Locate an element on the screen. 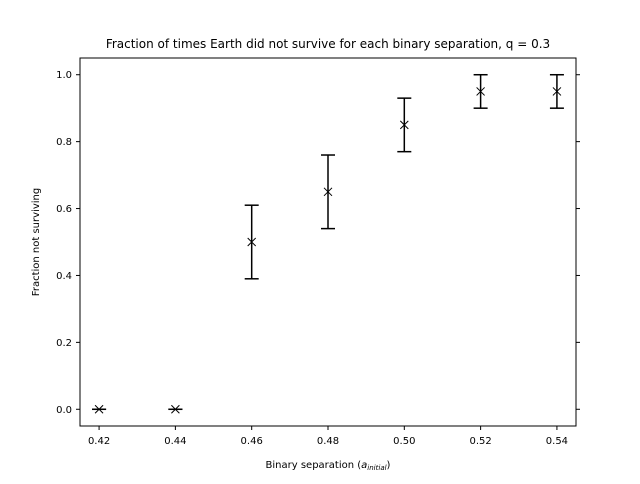  x-tick-label: 0.44 is located at coordinates (175, 441).